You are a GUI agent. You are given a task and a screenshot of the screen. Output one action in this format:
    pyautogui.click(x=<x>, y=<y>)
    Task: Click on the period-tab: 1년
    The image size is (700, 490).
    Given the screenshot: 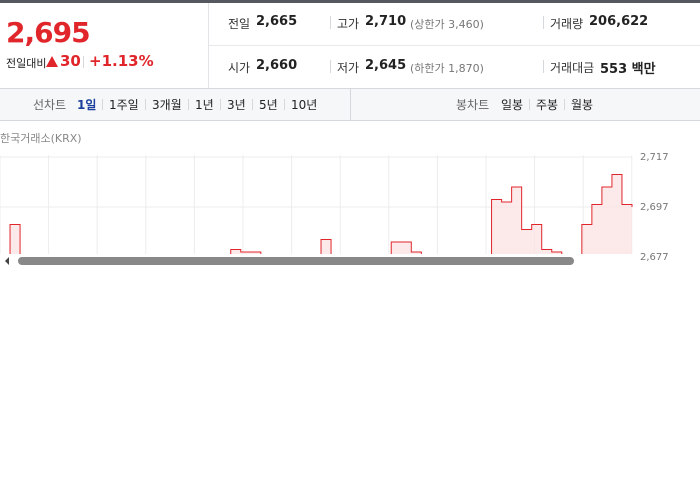 What is the action you would take?
    pyautogui.click(x=204, y=105)
    